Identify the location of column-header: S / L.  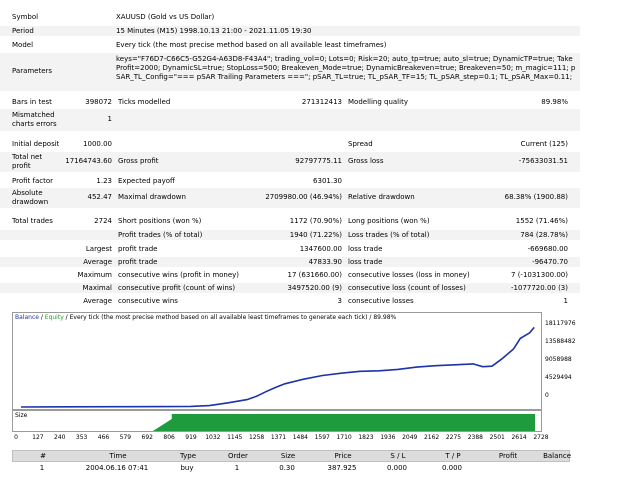
(398, 456).